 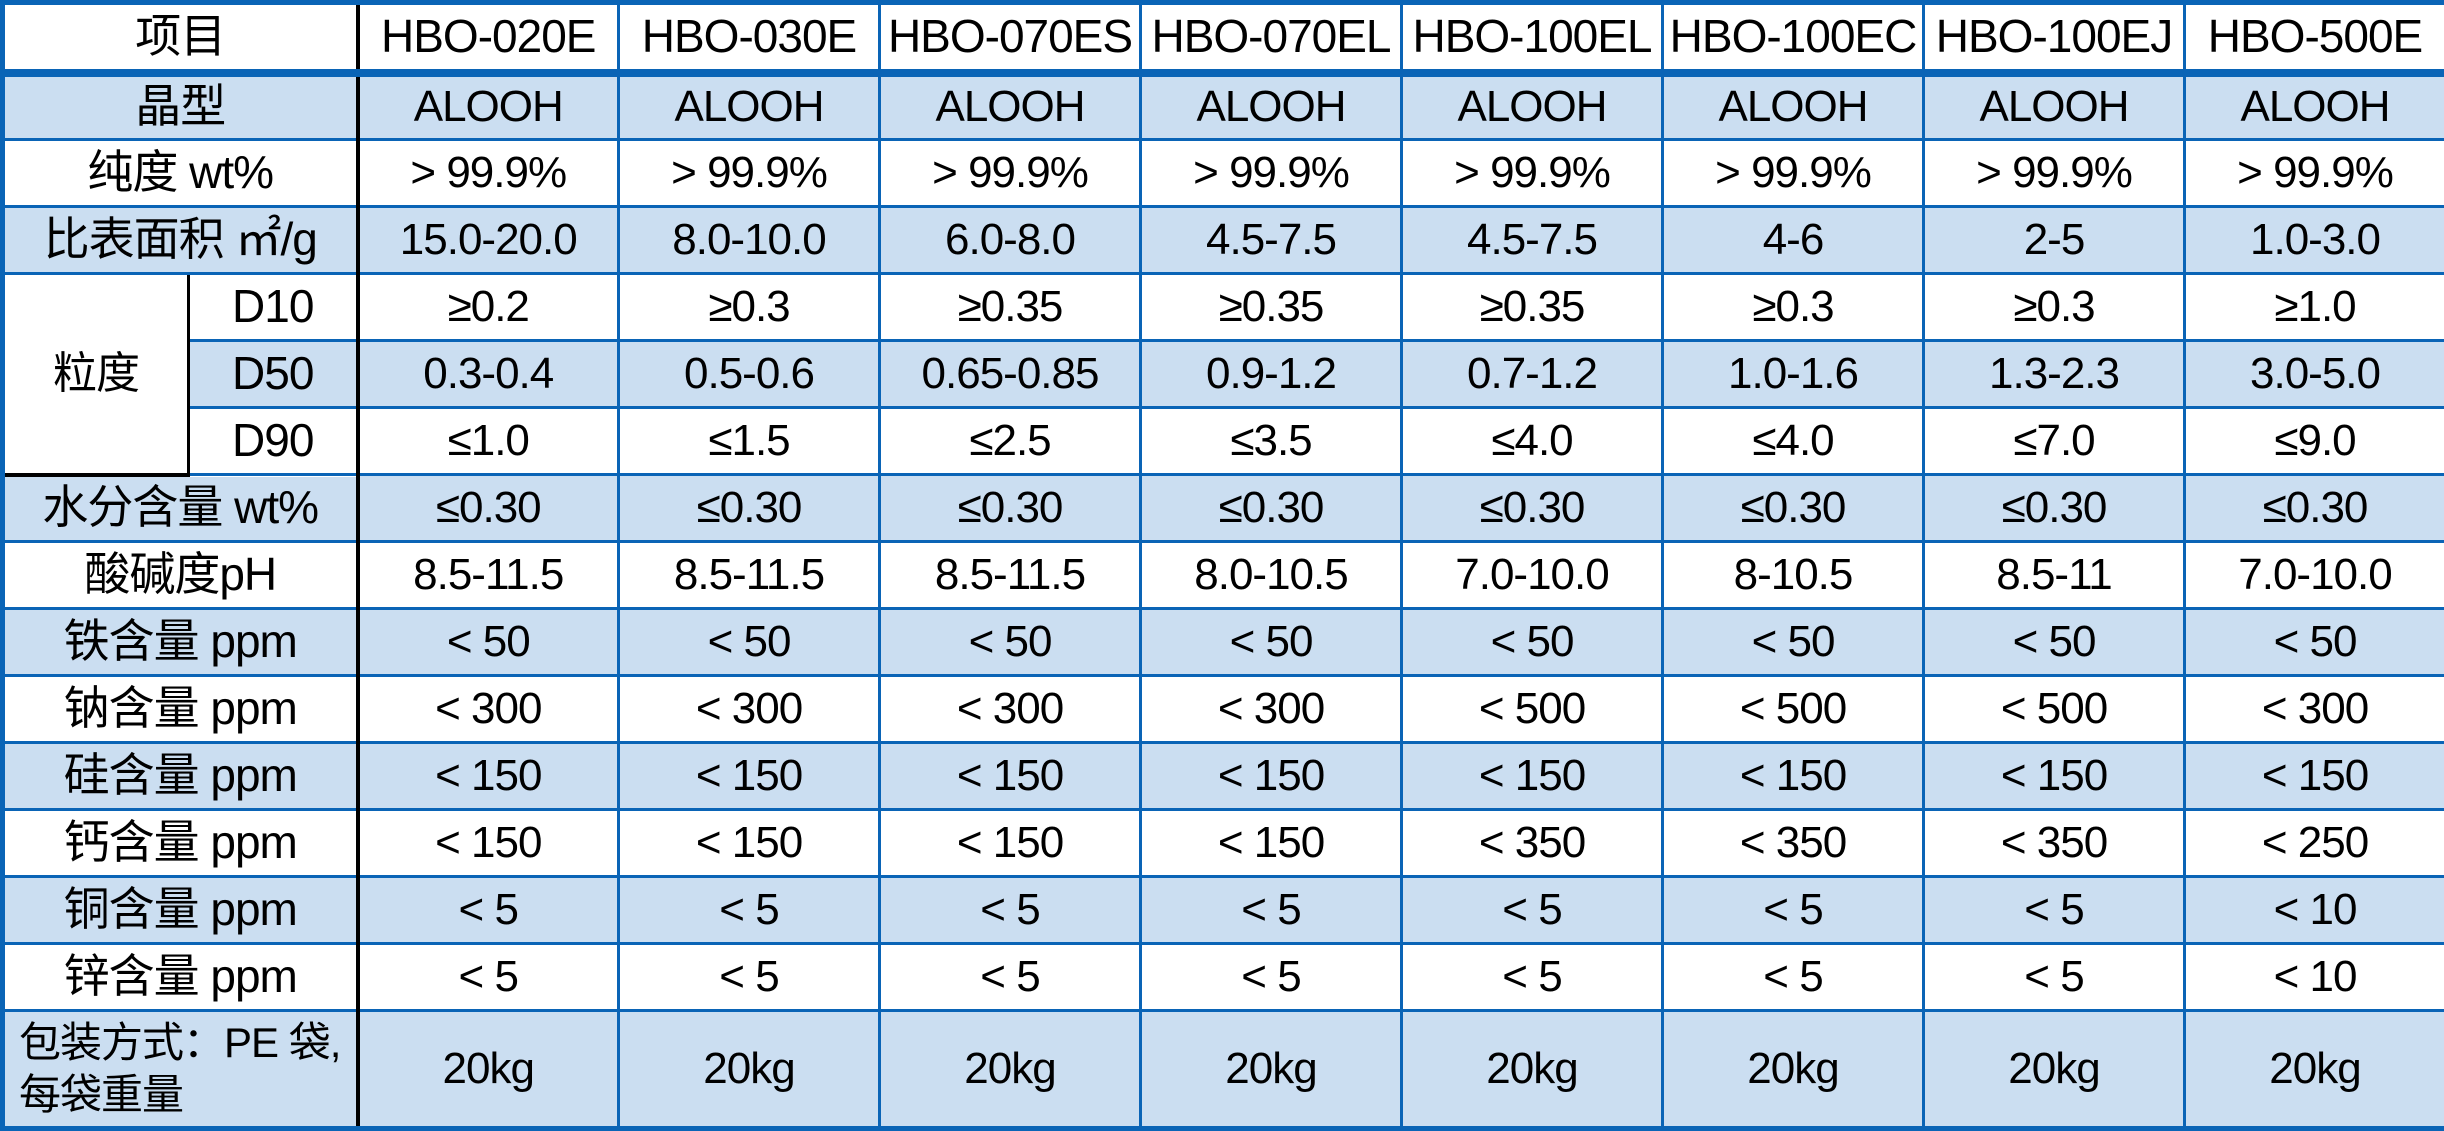 What do you see at coordinates (96, 374) in the screenshot?
I see `group-row-label: 粒度` at bounding box center [96, 374].